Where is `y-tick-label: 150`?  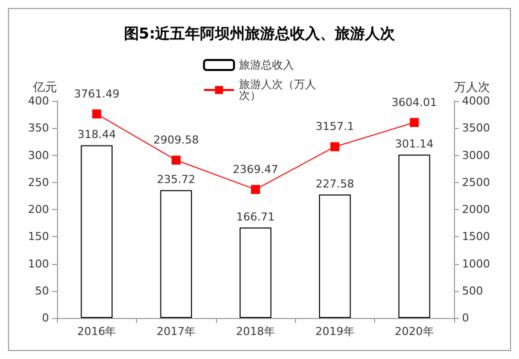 y-tick-label: 150 is located at coordinates (38, 237).